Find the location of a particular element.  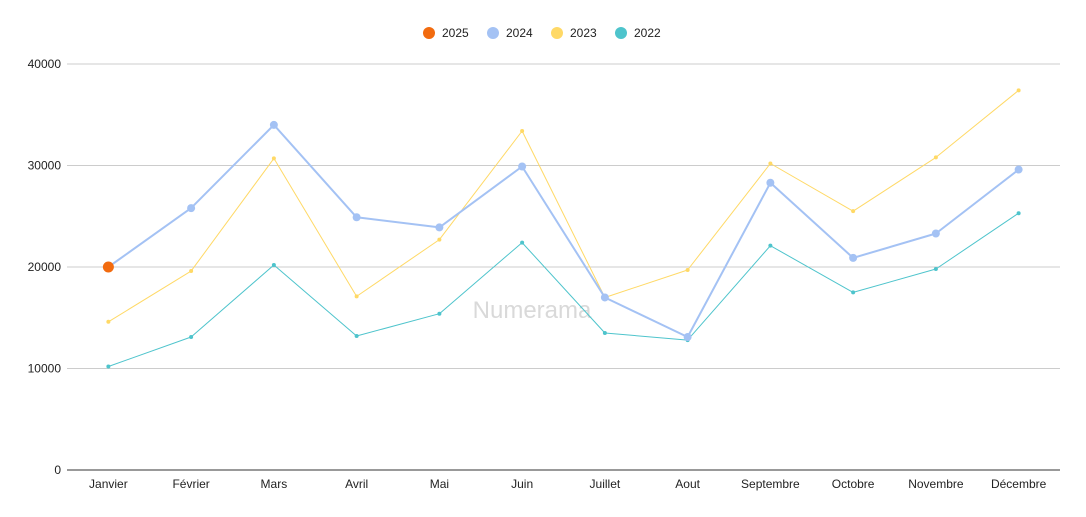

x-tick-label: Juin is located at coordinates (522, 484).